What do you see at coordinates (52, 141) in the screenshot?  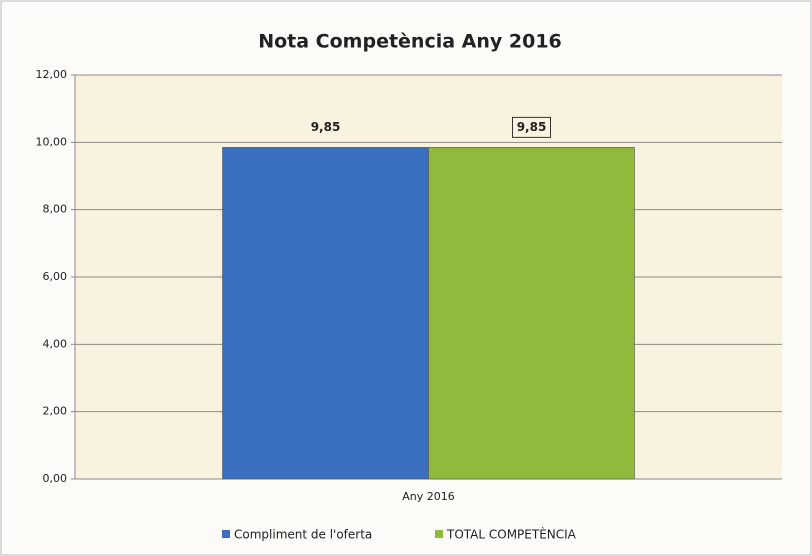 I see `y-tick-label: 10,00` at bounding box center [52, 141].